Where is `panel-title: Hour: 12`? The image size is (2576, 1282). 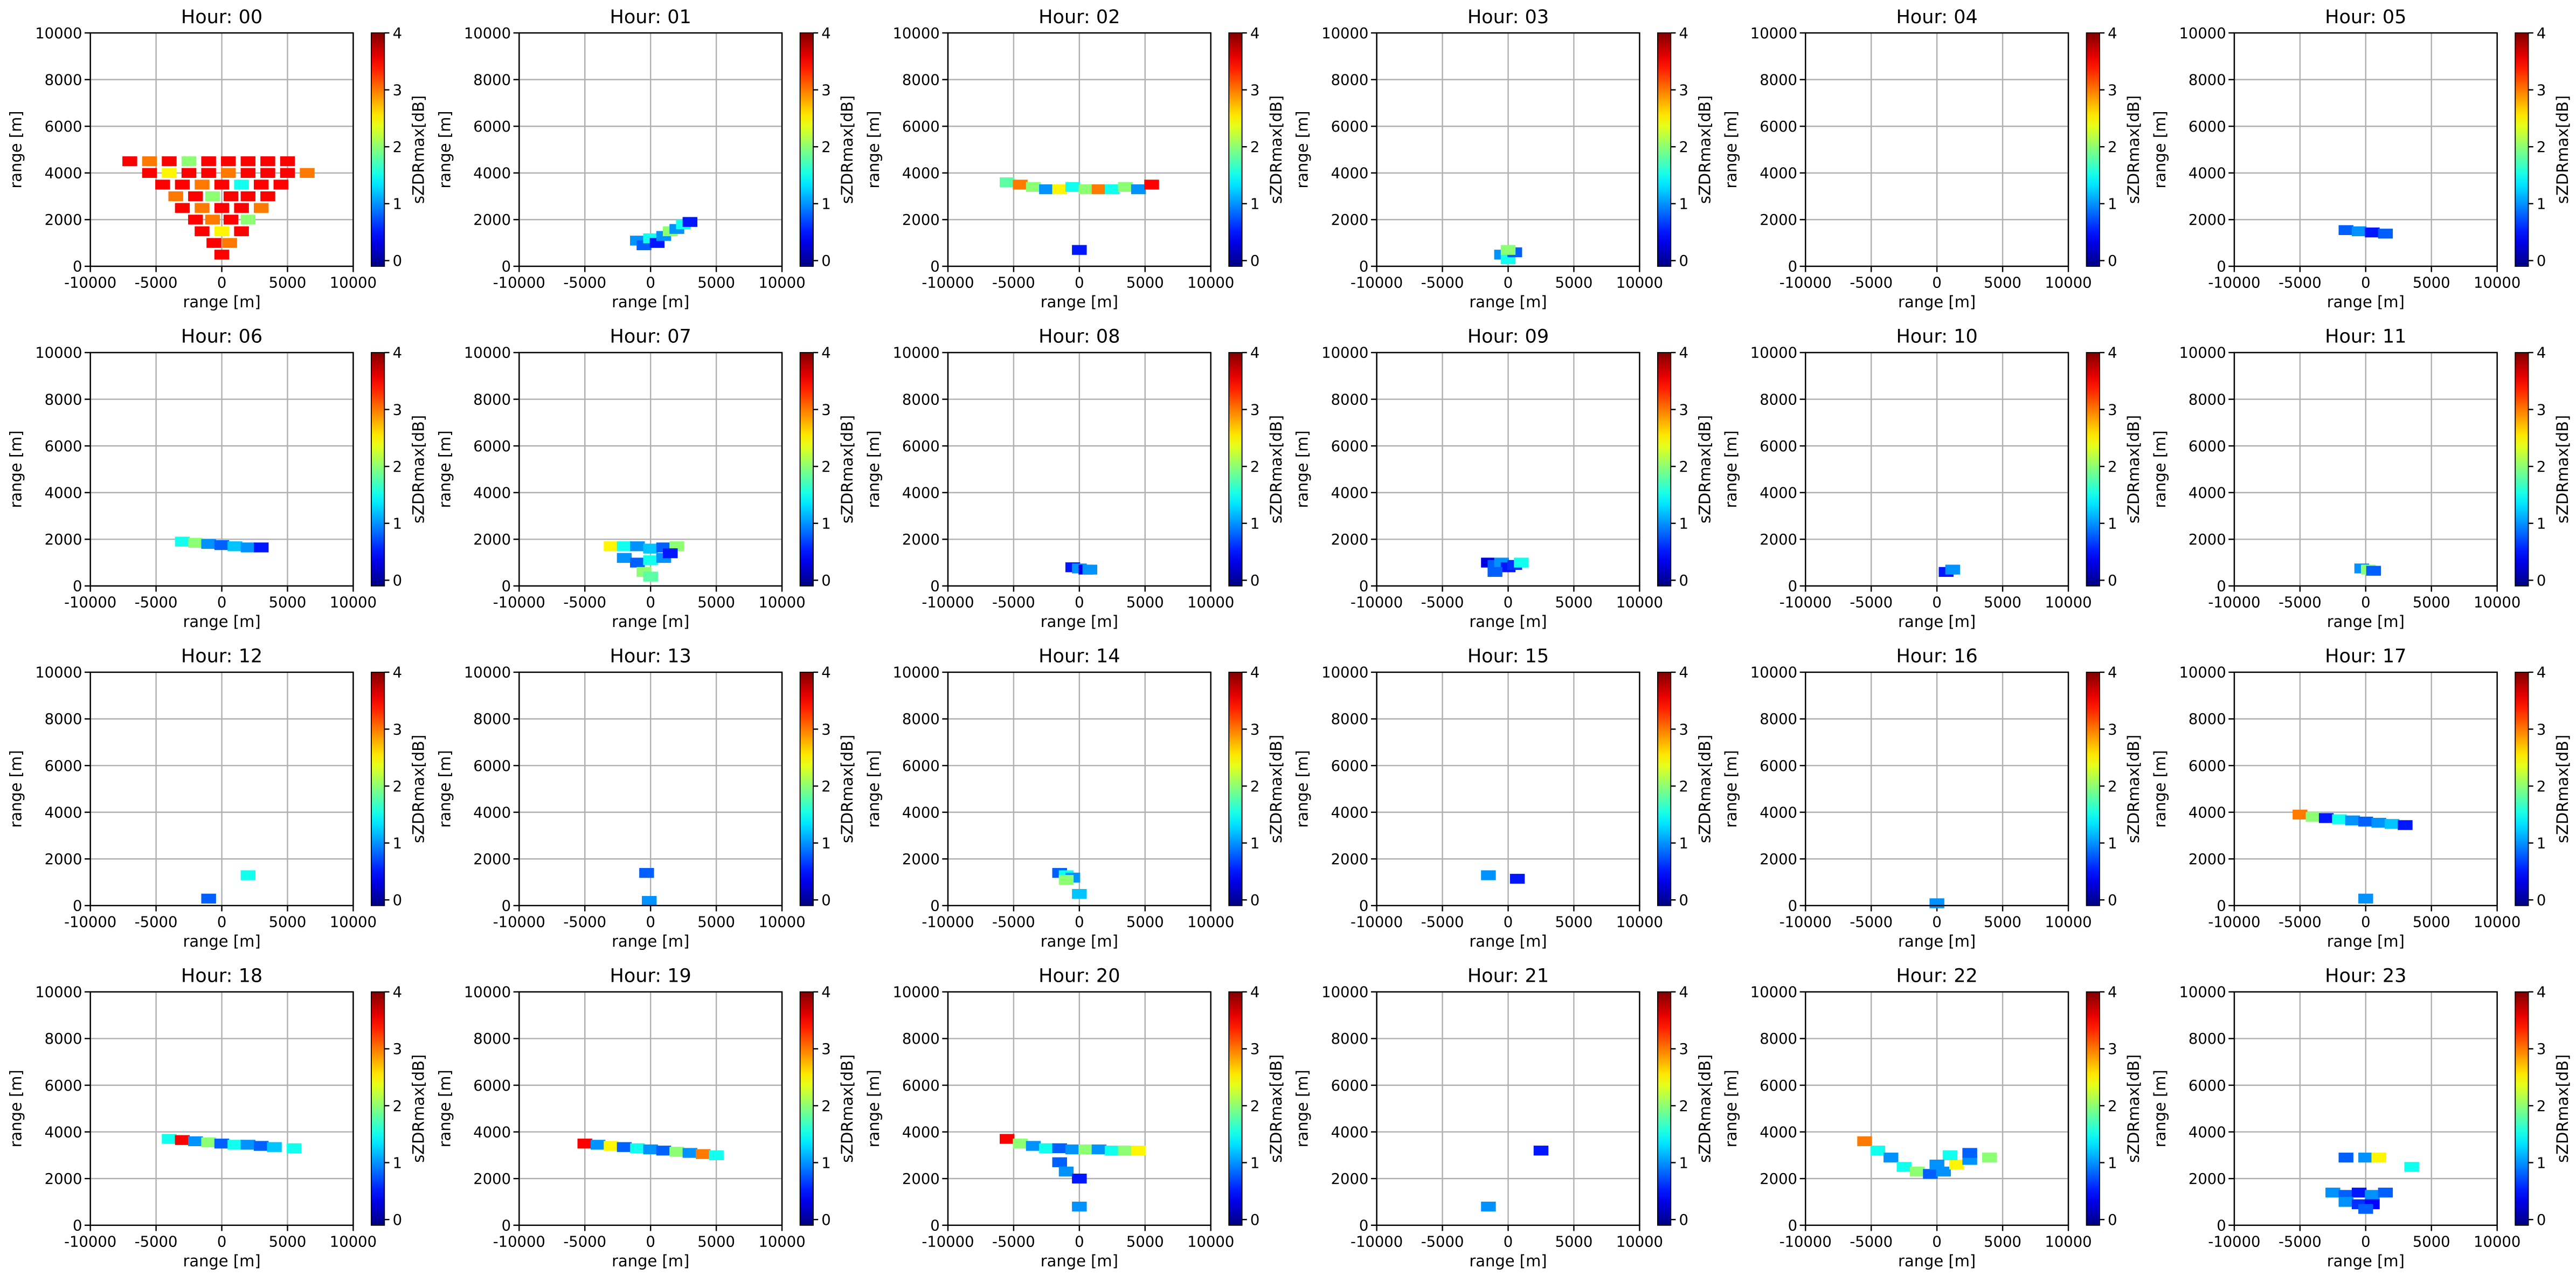 panel-title: Hour: 12 is located at coordinates (221, 656).